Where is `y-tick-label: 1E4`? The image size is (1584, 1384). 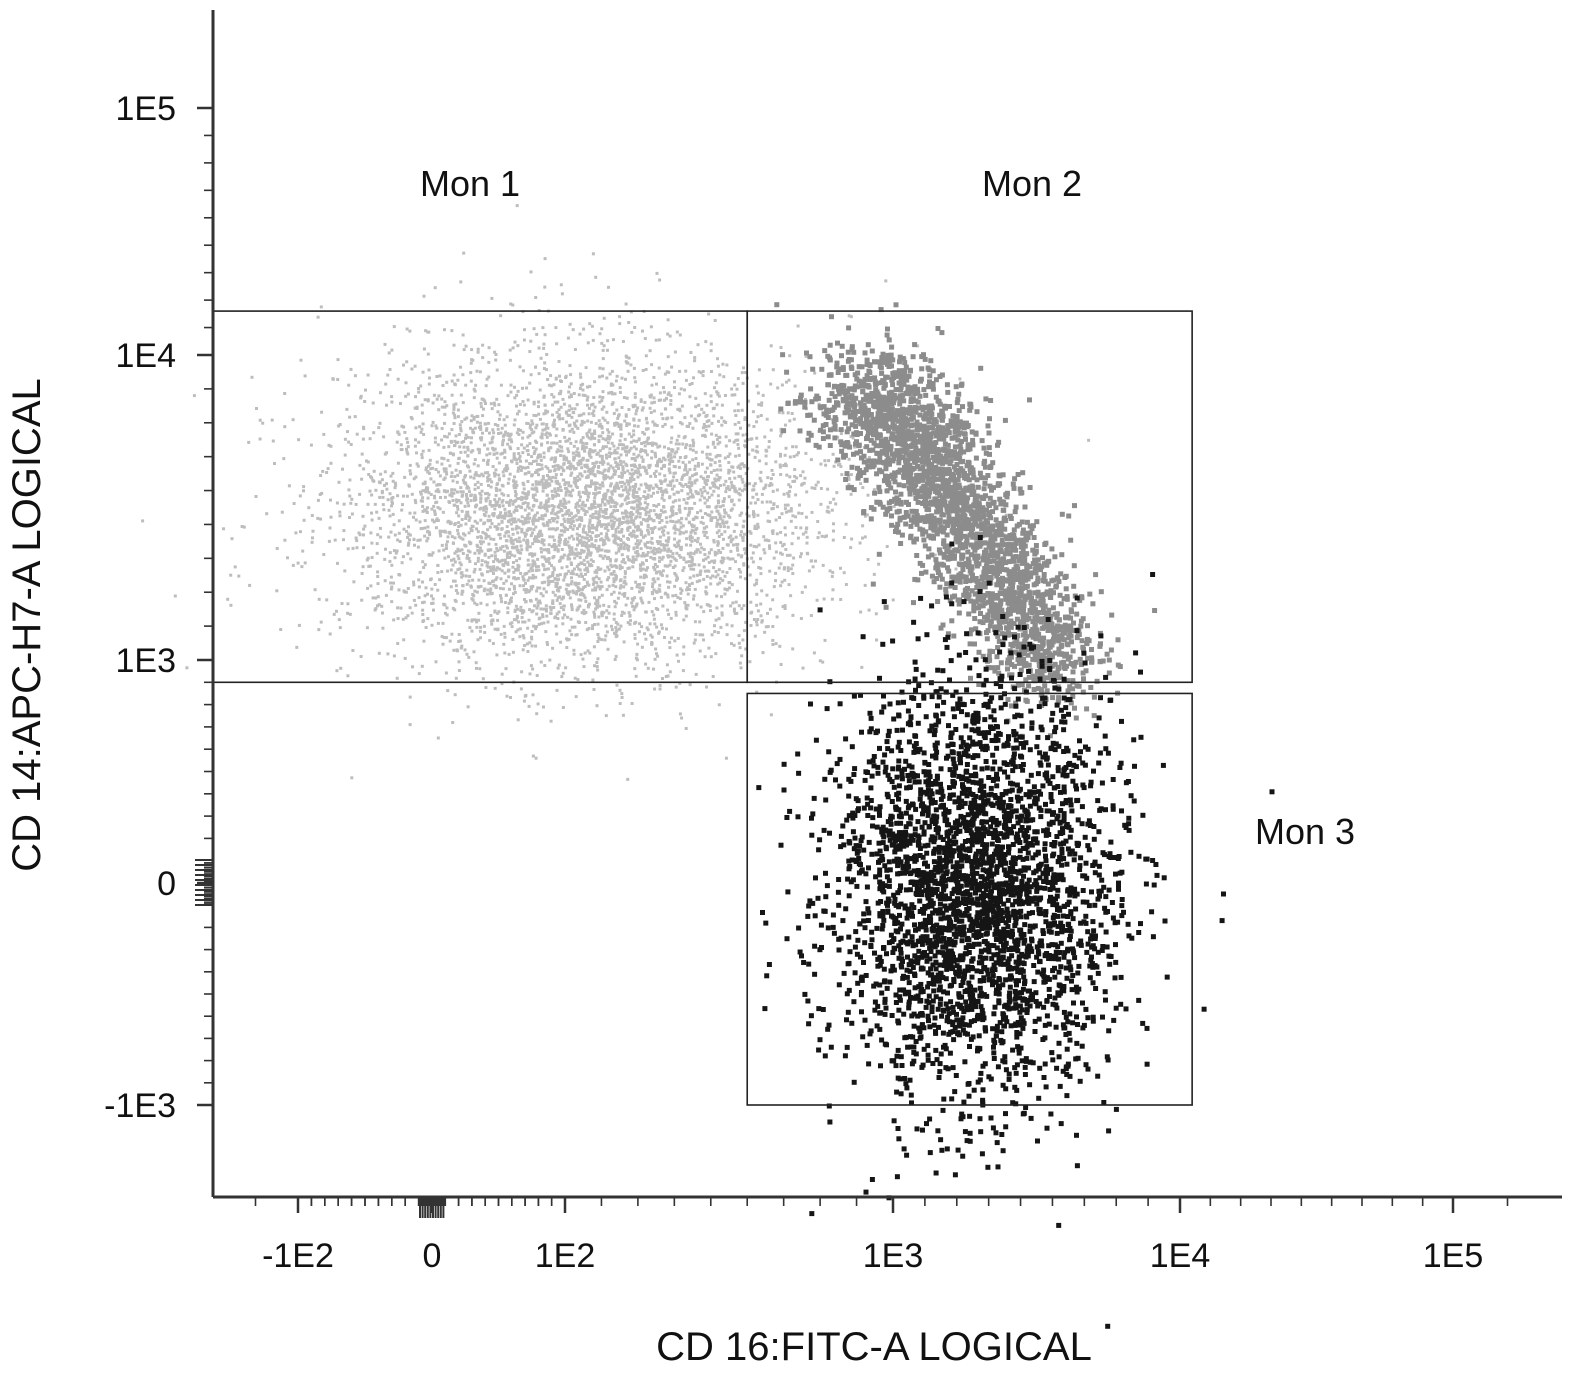
y-tick-label: 1E4 is located at coordinates (146, 356).